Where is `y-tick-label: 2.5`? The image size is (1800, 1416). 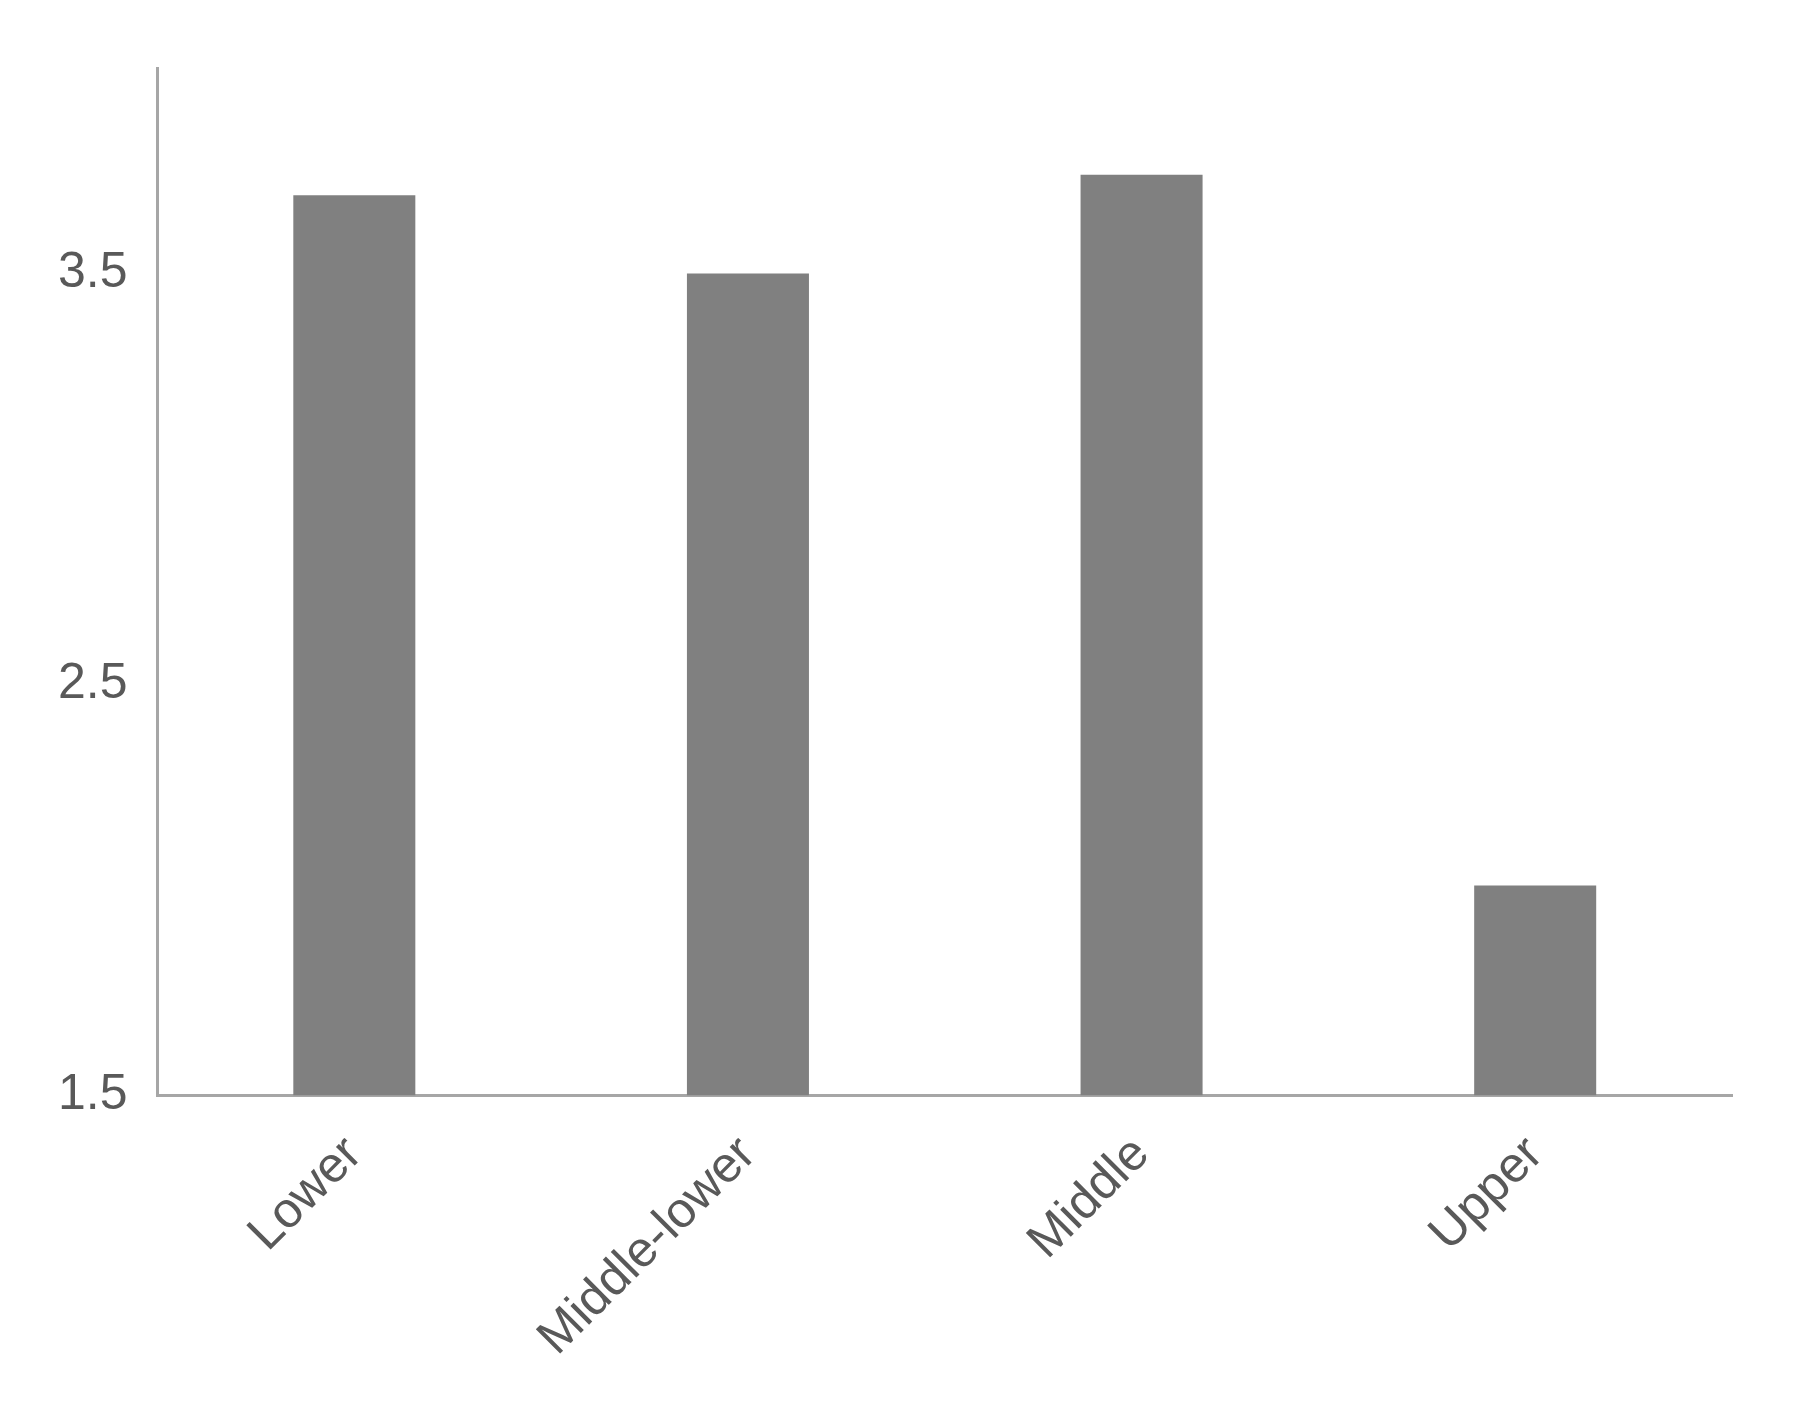
y-tick-label: 2.5 is located at coordinates (92, 681).